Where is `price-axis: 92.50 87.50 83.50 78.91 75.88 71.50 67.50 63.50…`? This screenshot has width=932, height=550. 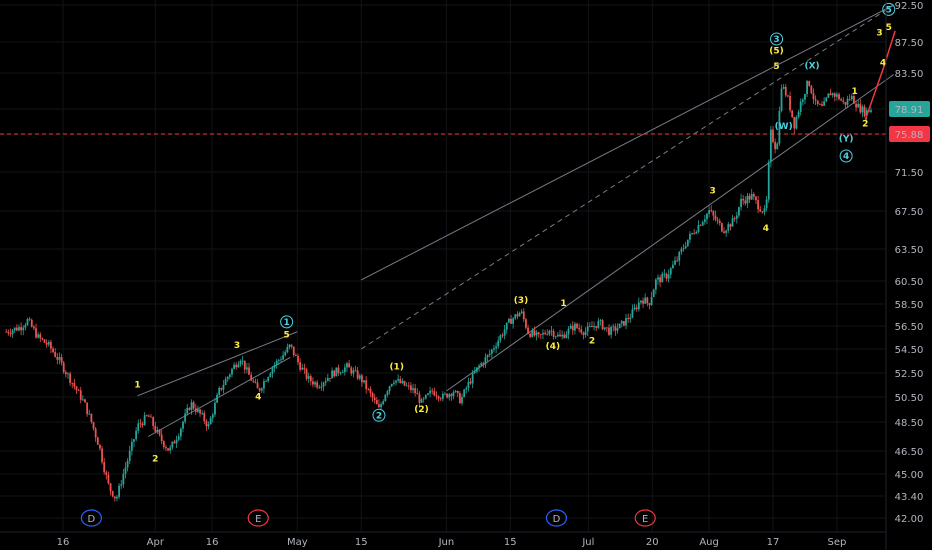
price-axis: 92.50 87.50 83.50 78.91 75.88 71.50 67.50 63.50… is located at coordinates (909, 263).